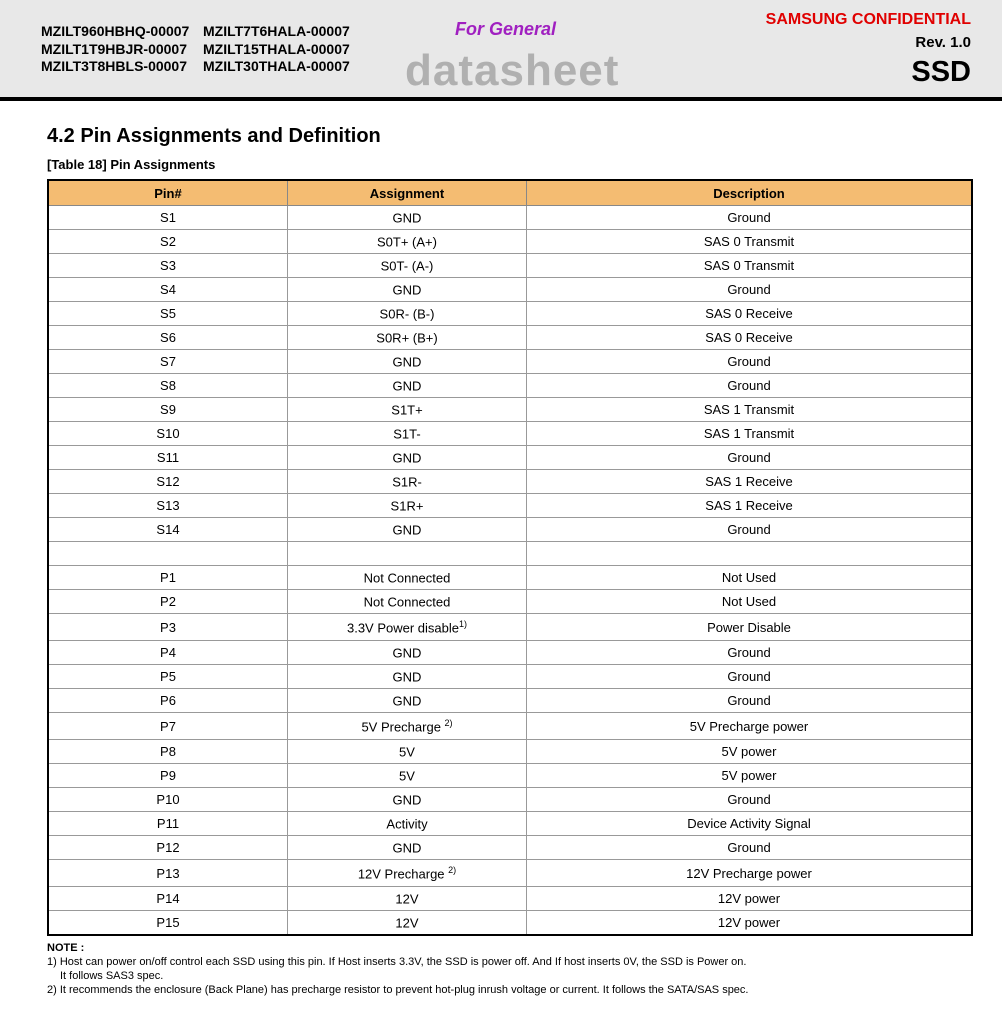  I want to click on model-number: MZILT30THALA-00007, so click(276, 66).